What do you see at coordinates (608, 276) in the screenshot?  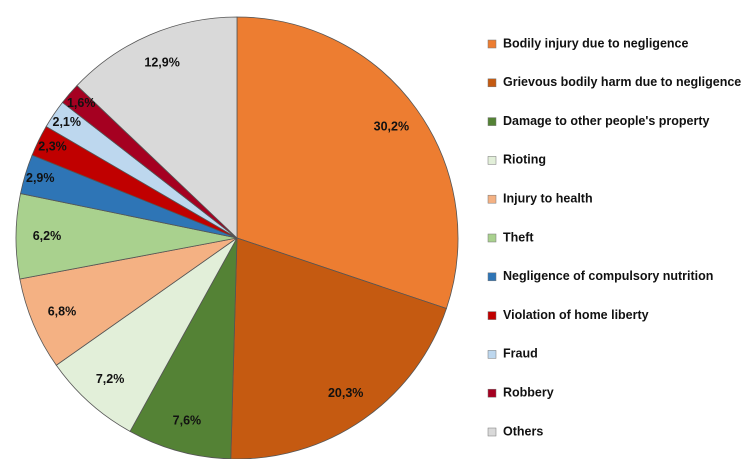 I see `legend-label: Negligence of compulsory nutrition` at bounding box center [608, 276].